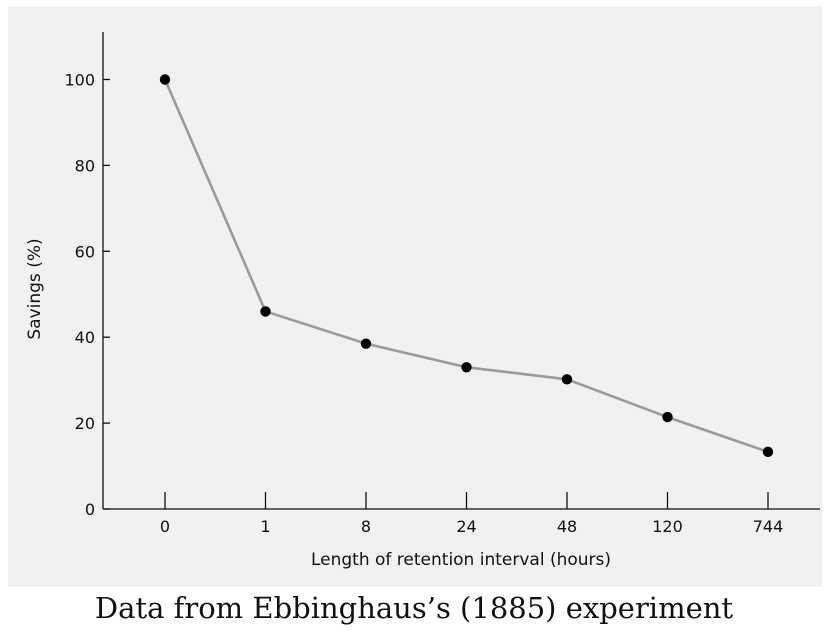 The image size is (828, 630). What do you see at coordinates (471, 514) in the screenshot?
I see `x-ticks: 0 1 8 24 48 120 744` at bounding box center [471, 514].